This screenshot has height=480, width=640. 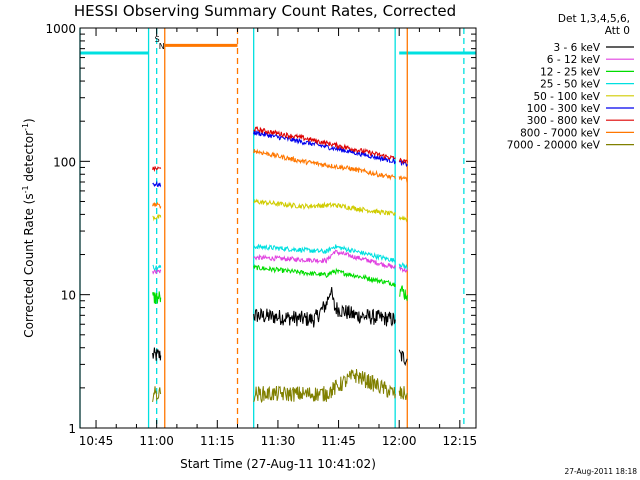 I want to click on legend-label-0: 3 - 6 keV, so click(x=576, y=48).